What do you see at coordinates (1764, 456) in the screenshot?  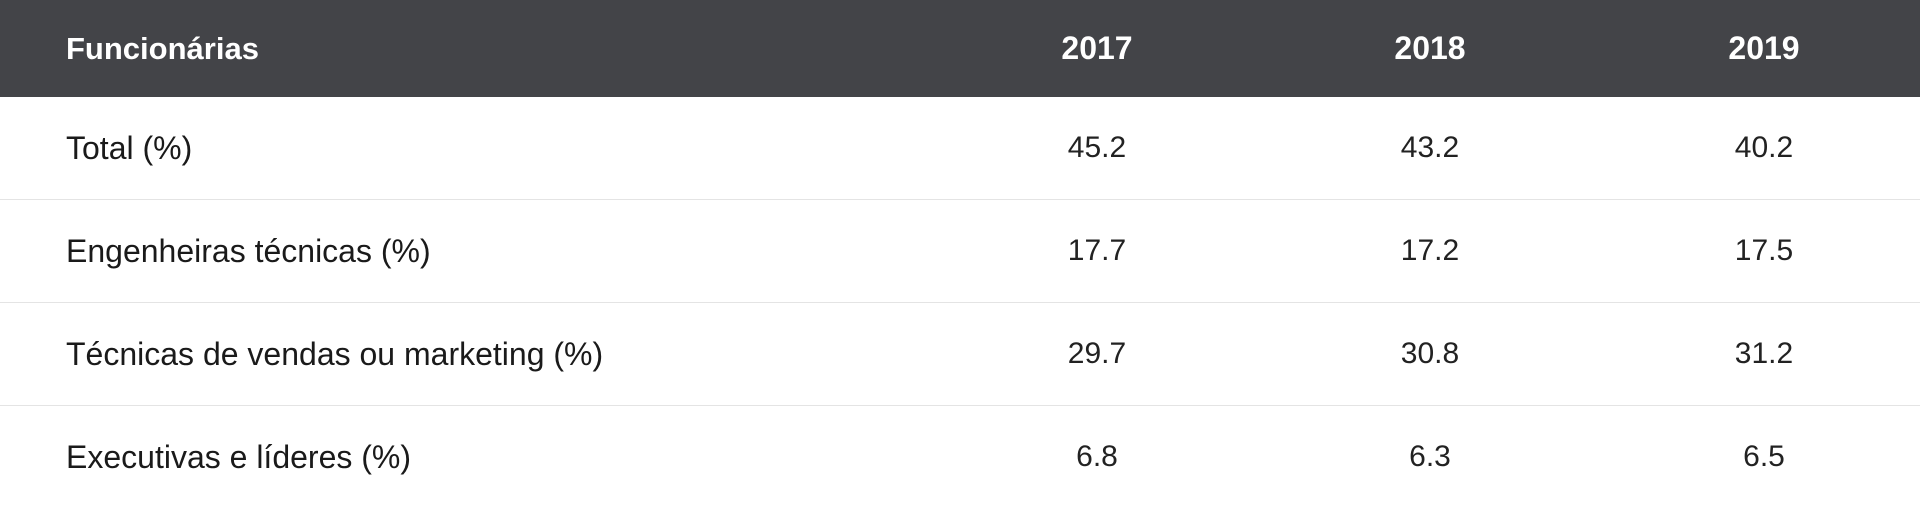 I see `row-value-2019: 6.5` at bounding box center [1764, 456].